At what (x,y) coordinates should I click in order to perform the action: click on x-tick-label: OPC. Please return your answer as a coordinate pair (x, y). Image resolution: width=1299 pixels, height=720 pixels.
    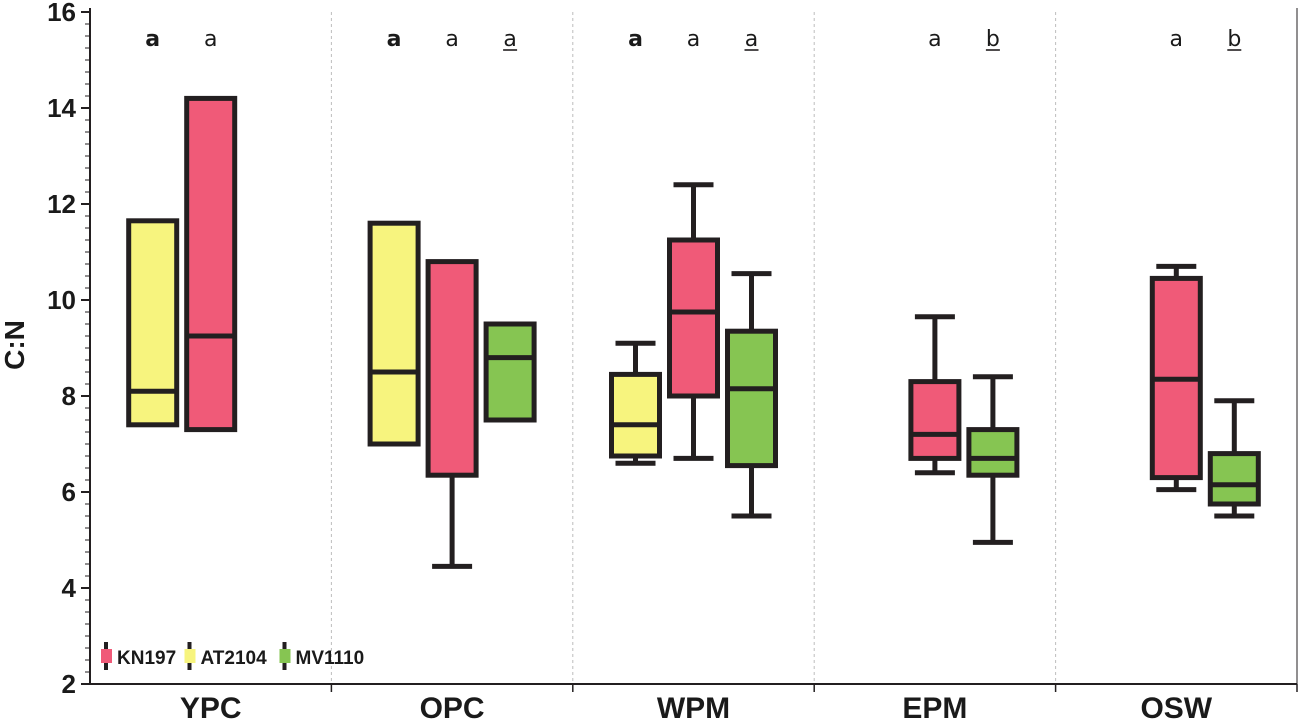
    Looking at the image, I should click on (452, 706).